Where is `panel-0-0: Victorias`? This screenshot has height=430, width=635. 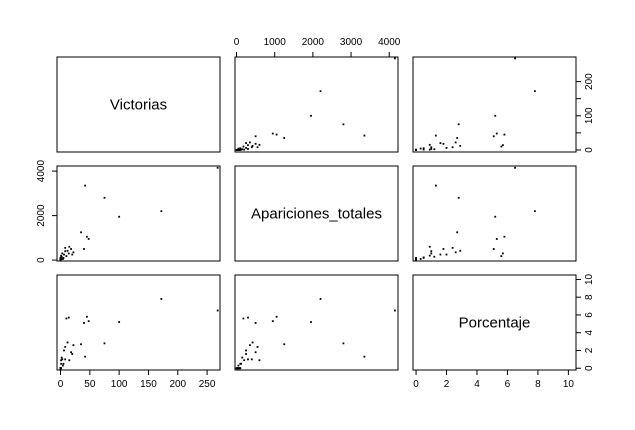 panel-0-0: Victorias is located at coordinates (138, 104).